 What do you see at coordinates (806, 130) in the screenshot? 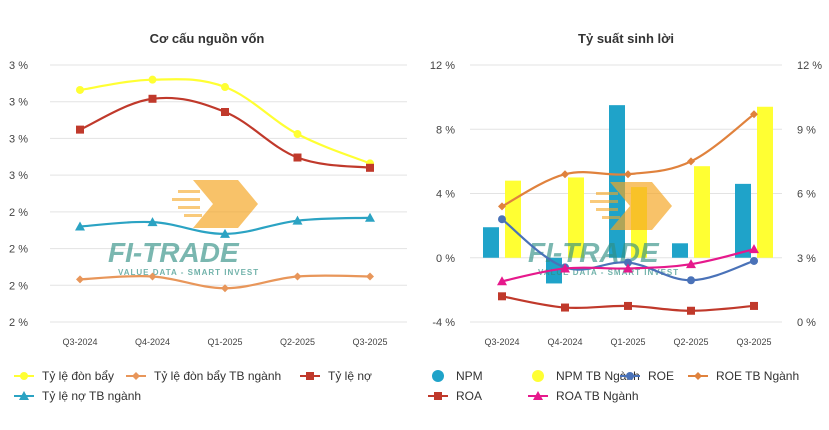
I see `y-right-tick-label: 9 %` at bounding box center [806, 130].